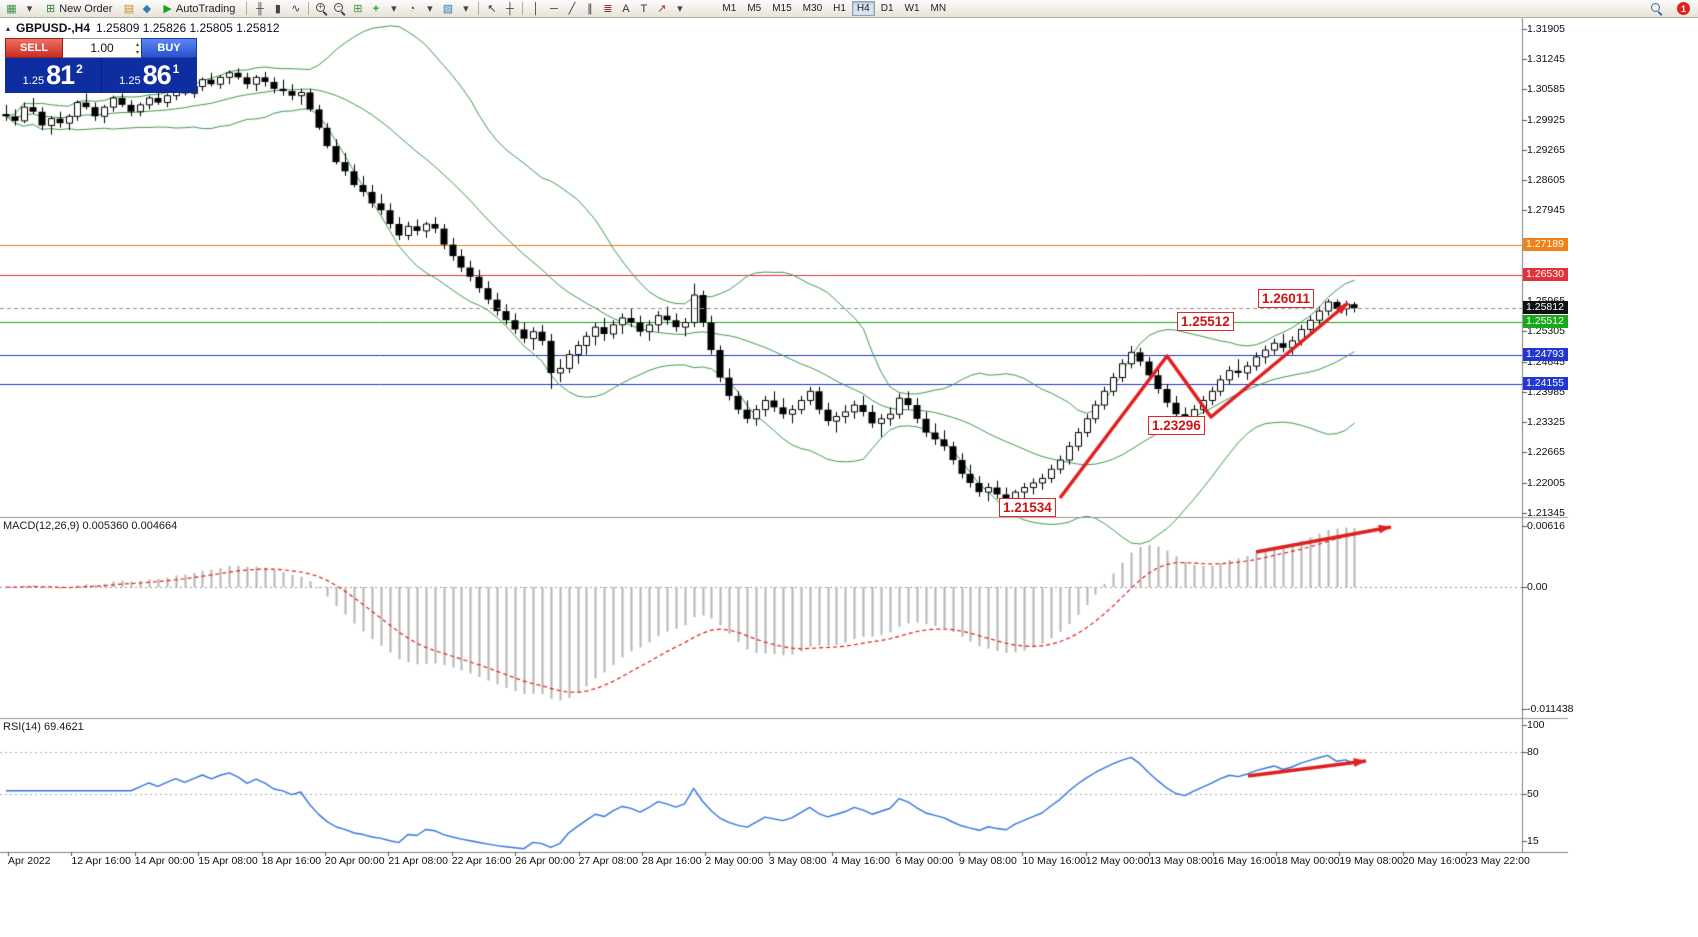  I want to click on search-icon, so click(1656, 8).